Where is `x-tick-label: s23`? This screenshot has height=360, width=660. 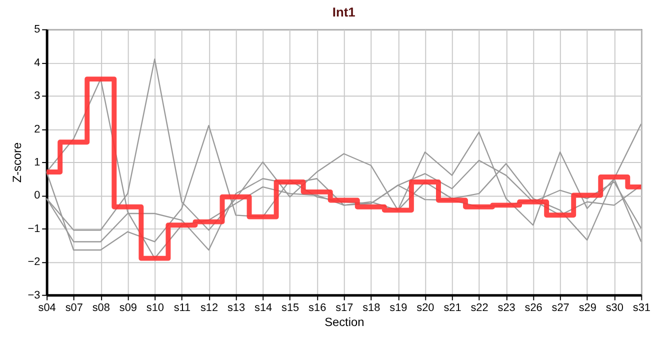 x-tick-label: s23 is located at coordinates (507, 308).